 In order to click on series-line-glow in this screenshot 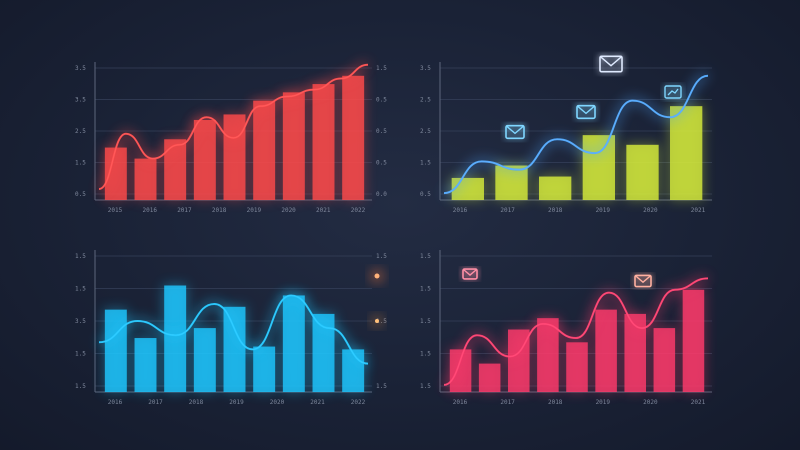, I will do `click(576, 134)`.